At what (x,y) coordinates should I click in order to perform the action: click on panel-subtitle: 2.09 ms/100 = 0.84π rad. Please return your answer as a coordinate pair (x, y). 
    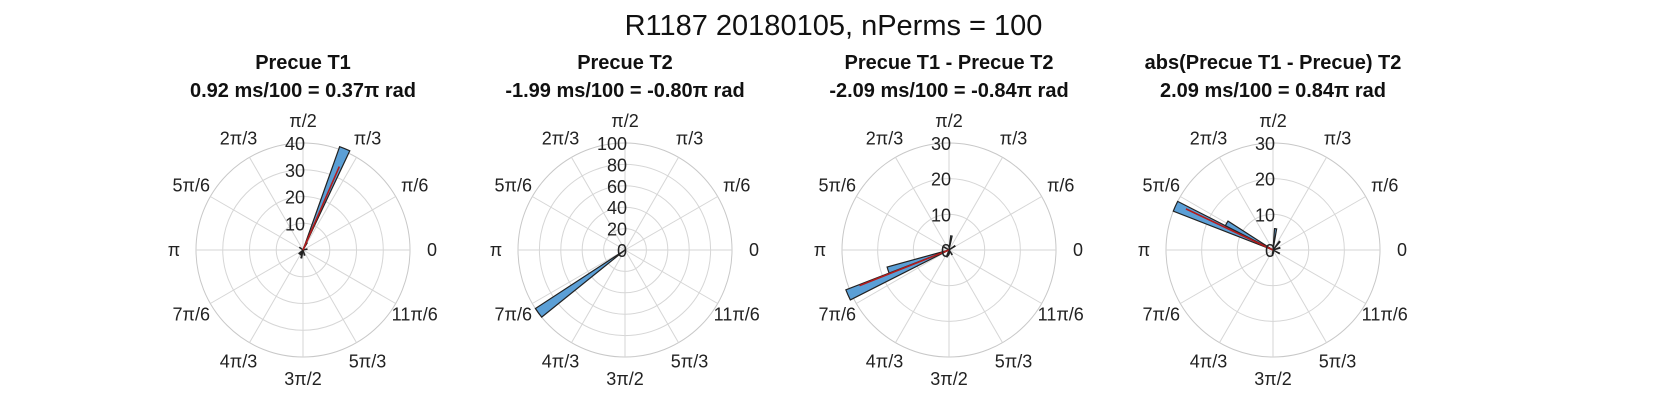
    Looking at the image, I should click on (1273, 91).